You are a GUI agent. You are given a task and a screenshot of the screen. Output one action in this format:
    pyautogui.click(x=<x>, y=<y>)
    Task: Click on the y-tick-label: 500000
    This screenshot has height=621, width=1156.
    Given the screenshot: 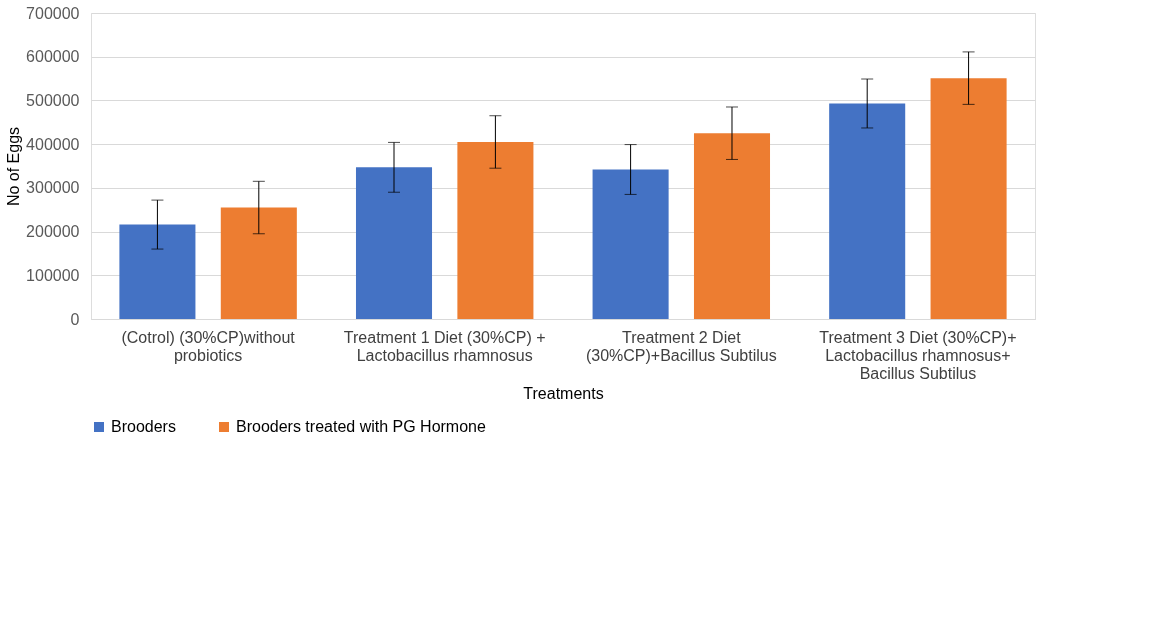 What is the action you would take?
    pyautogui.click(x=53, y=100)
    